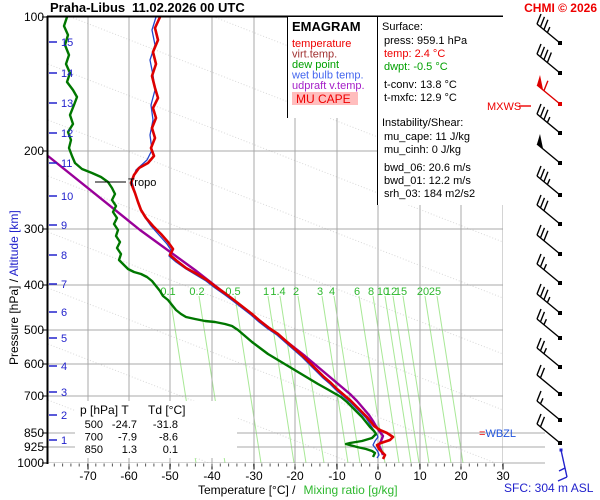 The height and width of the screenshot is (500, 600). What do you see at coordinates (323, 99) in the screenshot?
I see `mu-cape-label: MU CAPE` at bounding box center [323, 99].